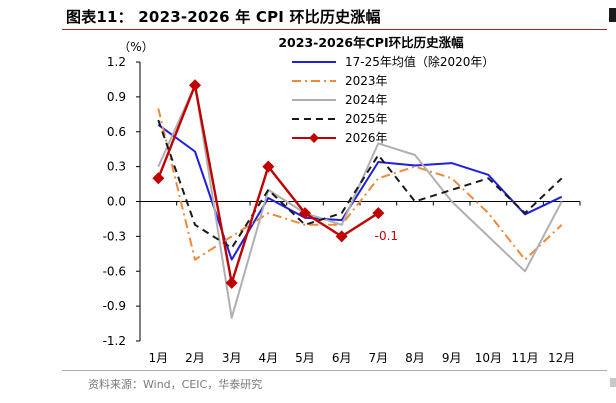  I want to click on x-tick-label: 1月, so click(159, 358).